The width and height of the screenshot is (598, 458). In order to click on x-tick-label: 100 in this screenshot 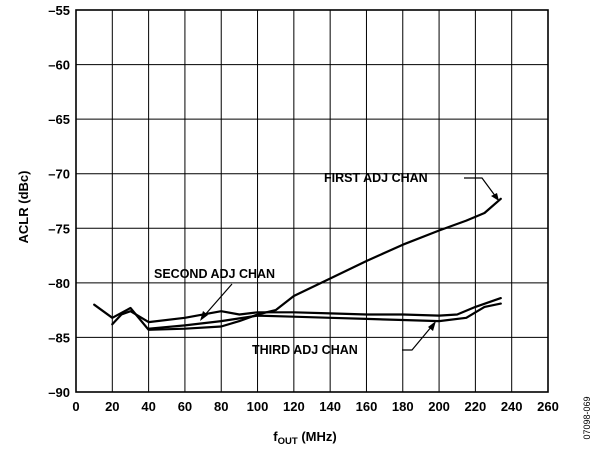, I will do `click(258, 406)`.